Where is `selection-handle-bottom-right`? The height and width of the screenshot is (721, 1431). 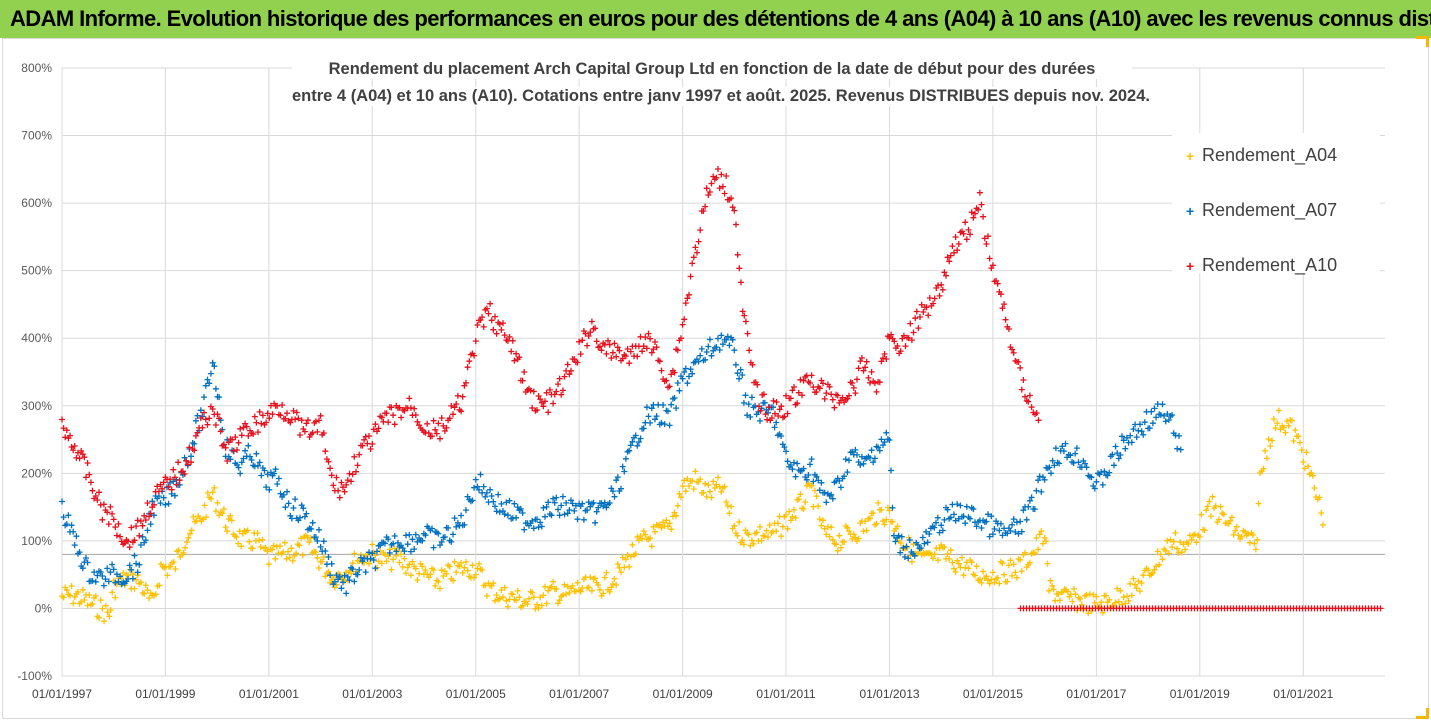
selection-handle-bottom-right is located at coordinates (1422, 713).